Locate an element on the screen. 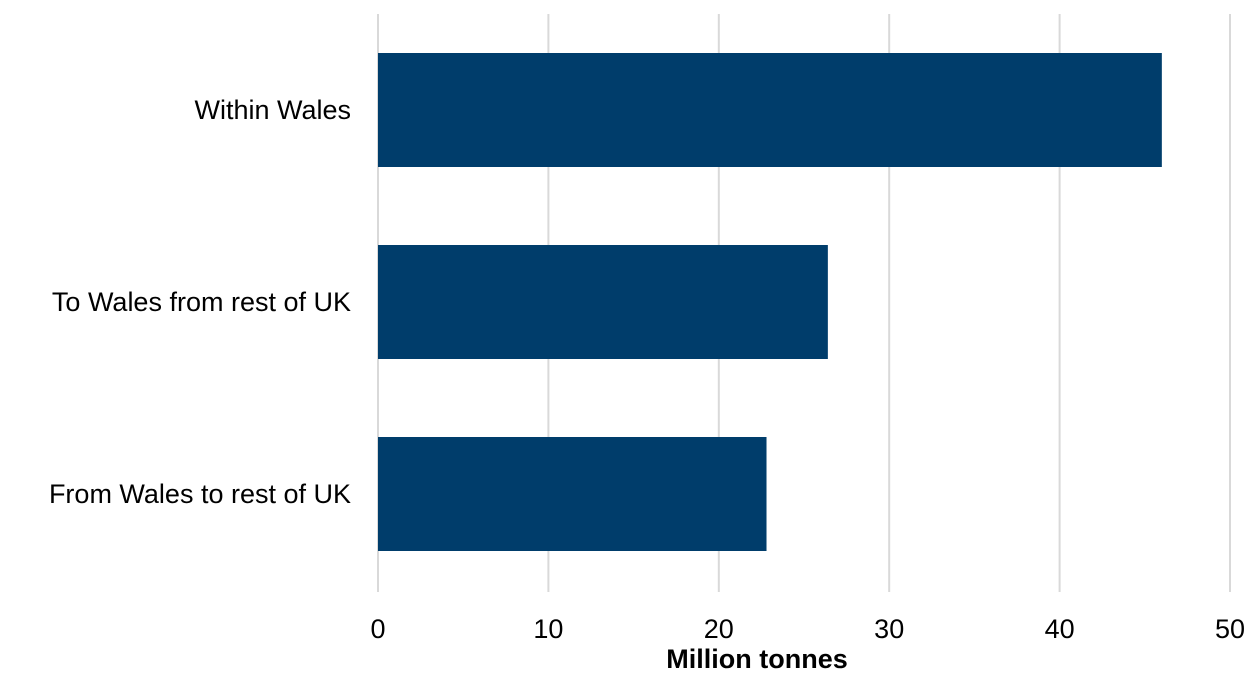 The image size is (1258, 680). category-label-0: Within Wales is located at coordinates (272, 110).